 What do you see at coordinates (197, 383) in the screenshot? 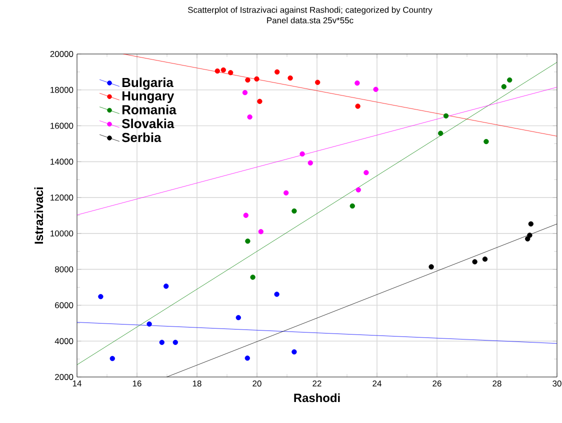
I see `x-tick-label: 18` at bounding box center [197, 383].